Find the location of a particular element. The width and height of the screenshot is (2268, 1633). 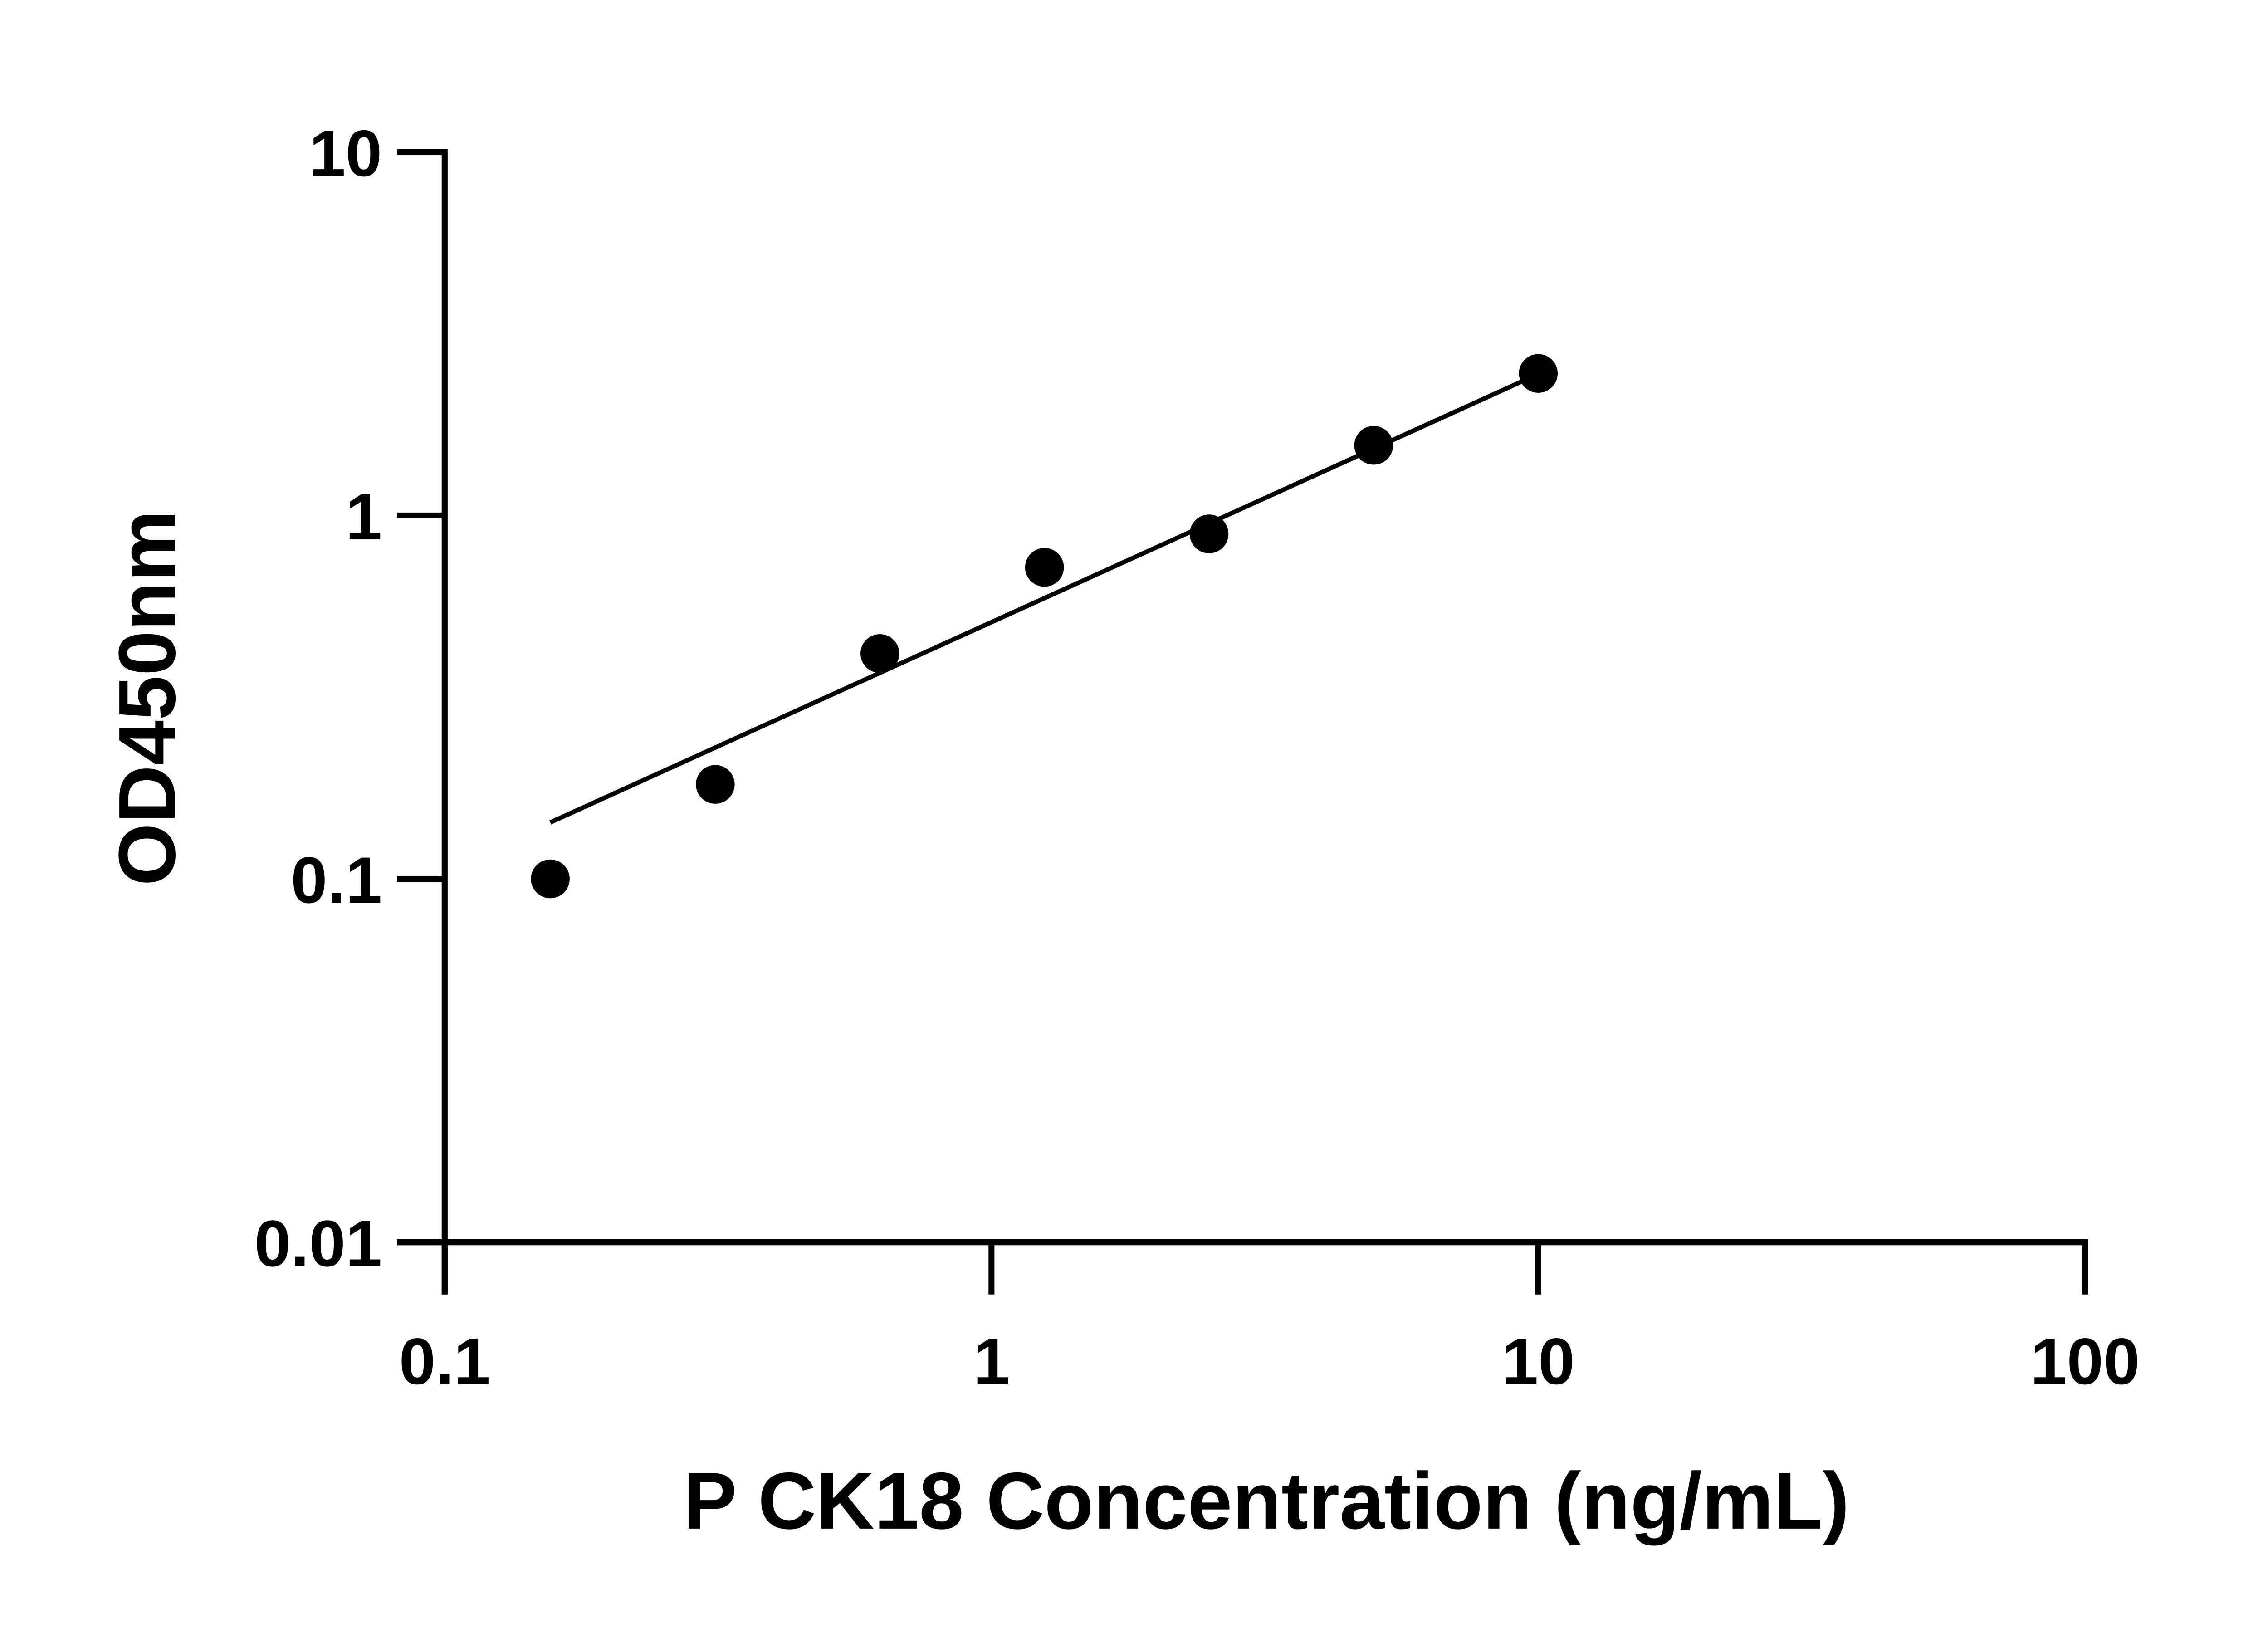

y-ticks: 0.01 0.1 1 10 is located at coordinates (350, 698).